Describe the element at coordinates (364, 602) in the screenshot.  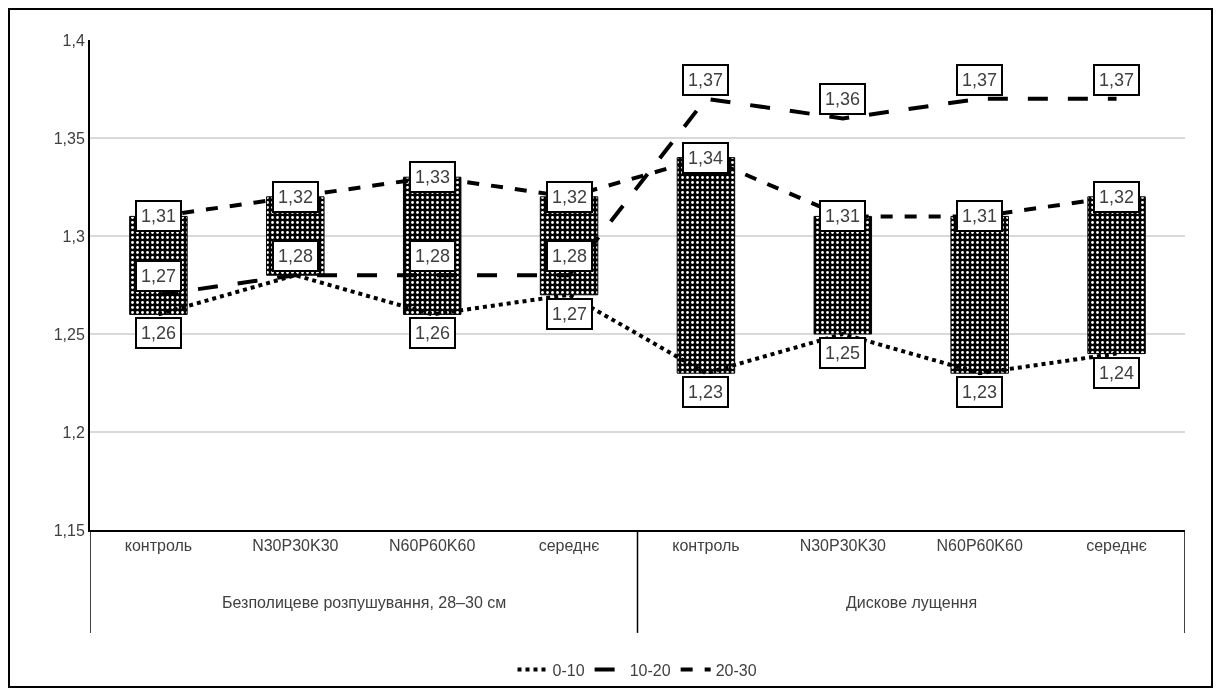
I see `text: Безполицеве розпушування, 28–30 см` at that location.